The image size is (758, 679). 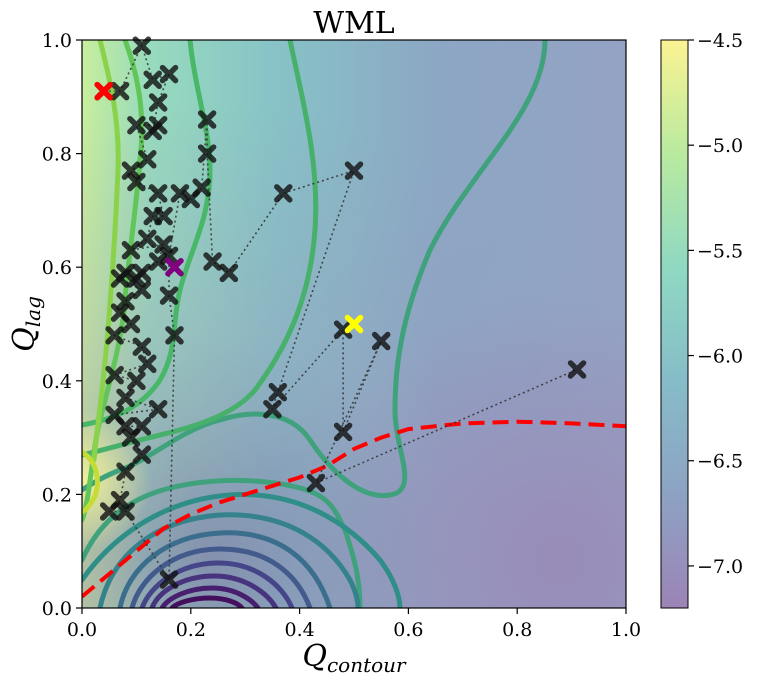 I want to click on x-tick-label: 0.0, so click(x=82, y=630).